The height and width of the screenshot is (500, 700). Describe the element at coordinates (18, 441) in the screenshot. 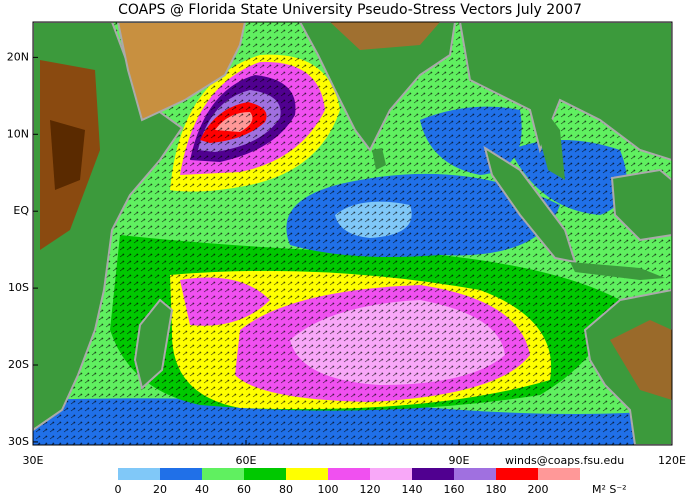

I see `y-tick-label: 30S` at that location.